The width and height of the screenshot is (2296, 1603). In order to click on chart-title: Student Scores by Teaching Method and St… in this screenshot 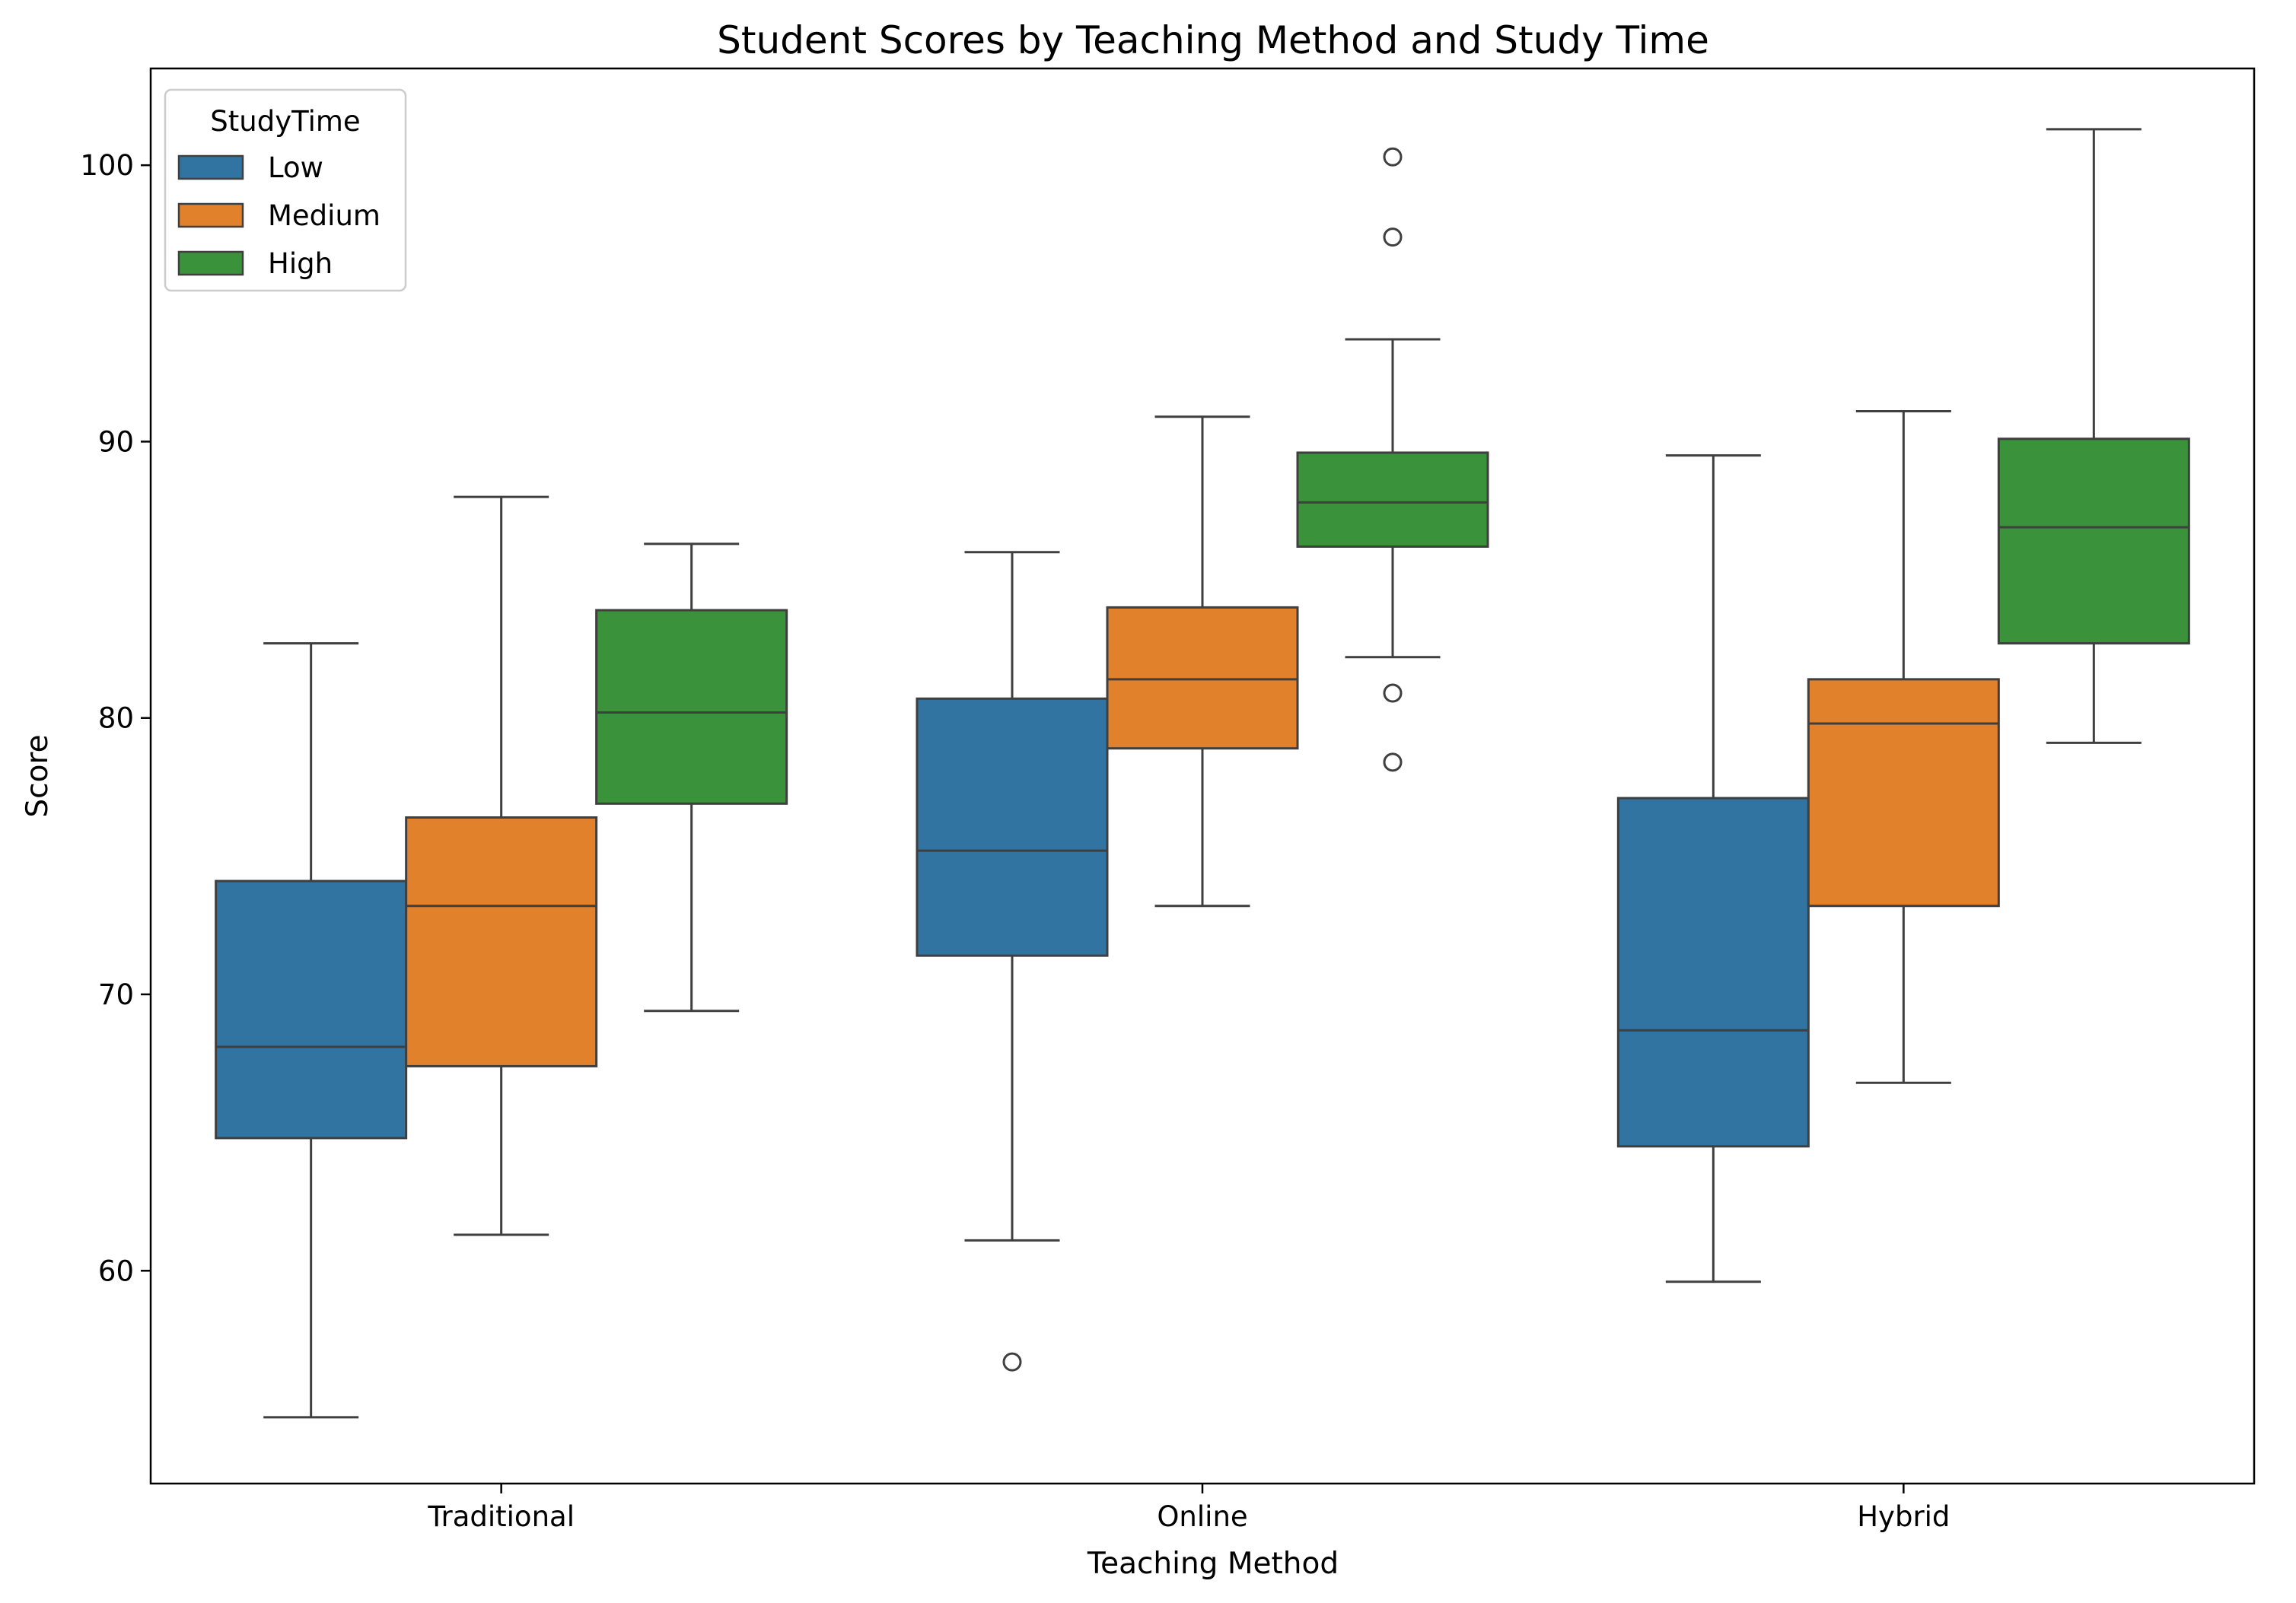, I will do `click(1213, 40)`.